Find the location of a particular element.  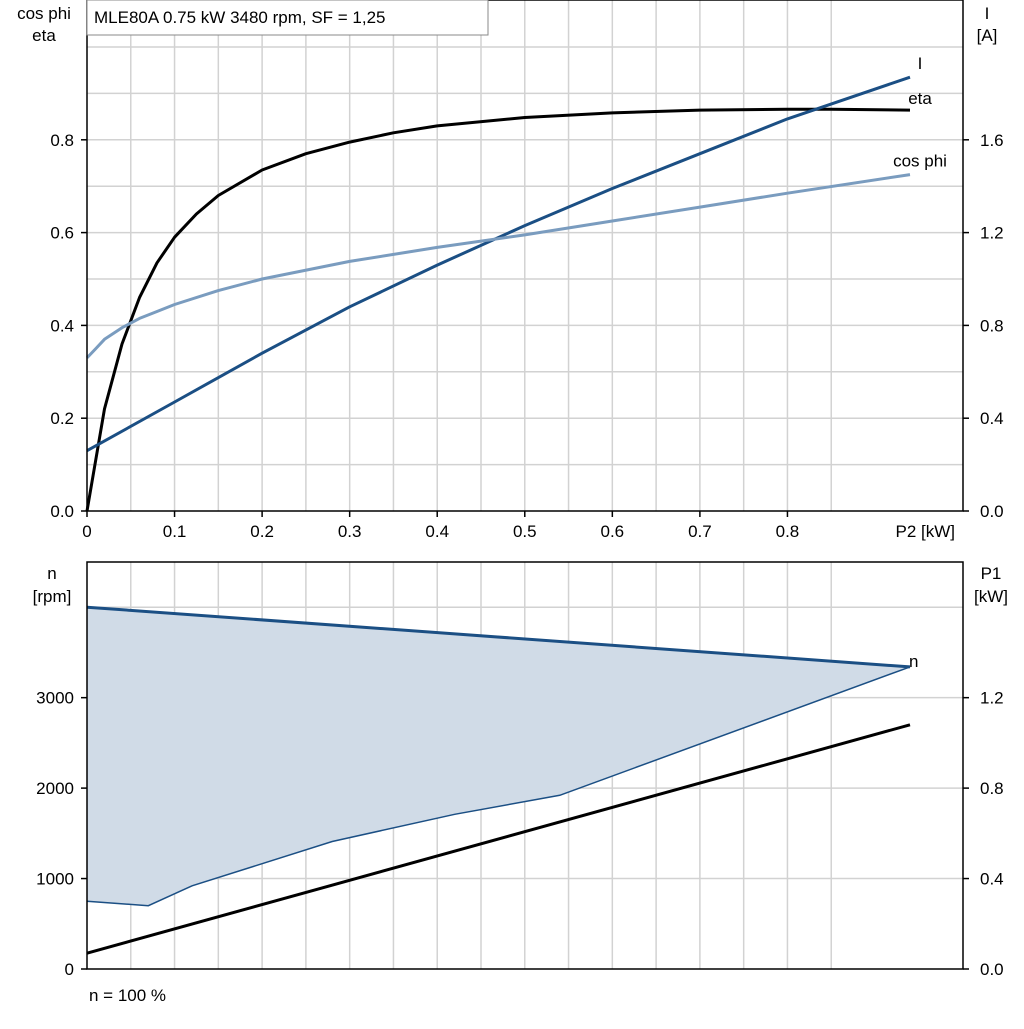

bottom-left-tick-label: 3000 is located at coordinates (55, 698).